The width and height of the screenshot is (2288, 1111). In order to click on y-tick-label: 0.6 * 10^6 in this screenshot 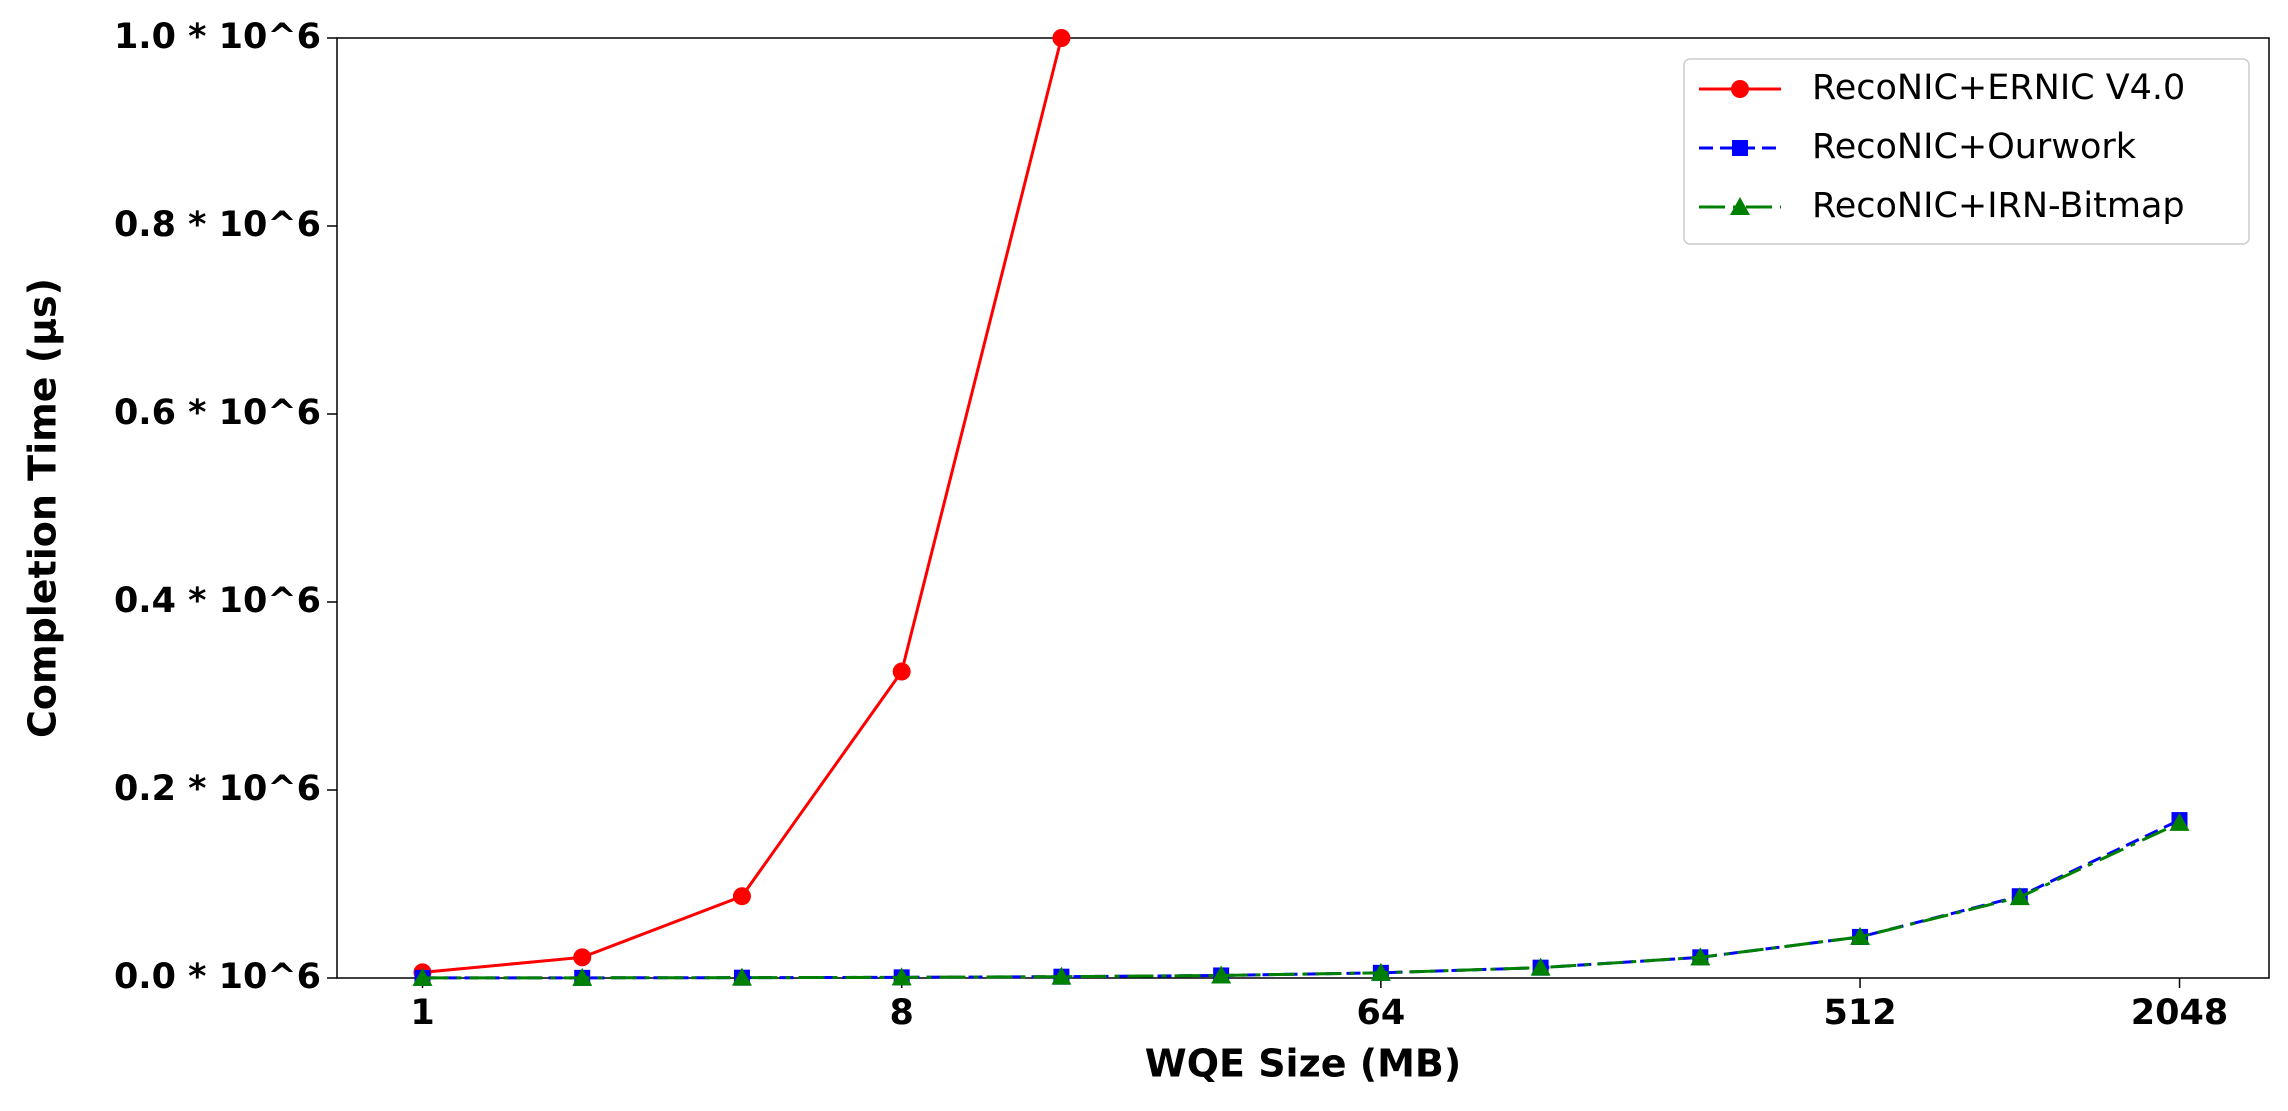, I will do `click(217, 413)`.